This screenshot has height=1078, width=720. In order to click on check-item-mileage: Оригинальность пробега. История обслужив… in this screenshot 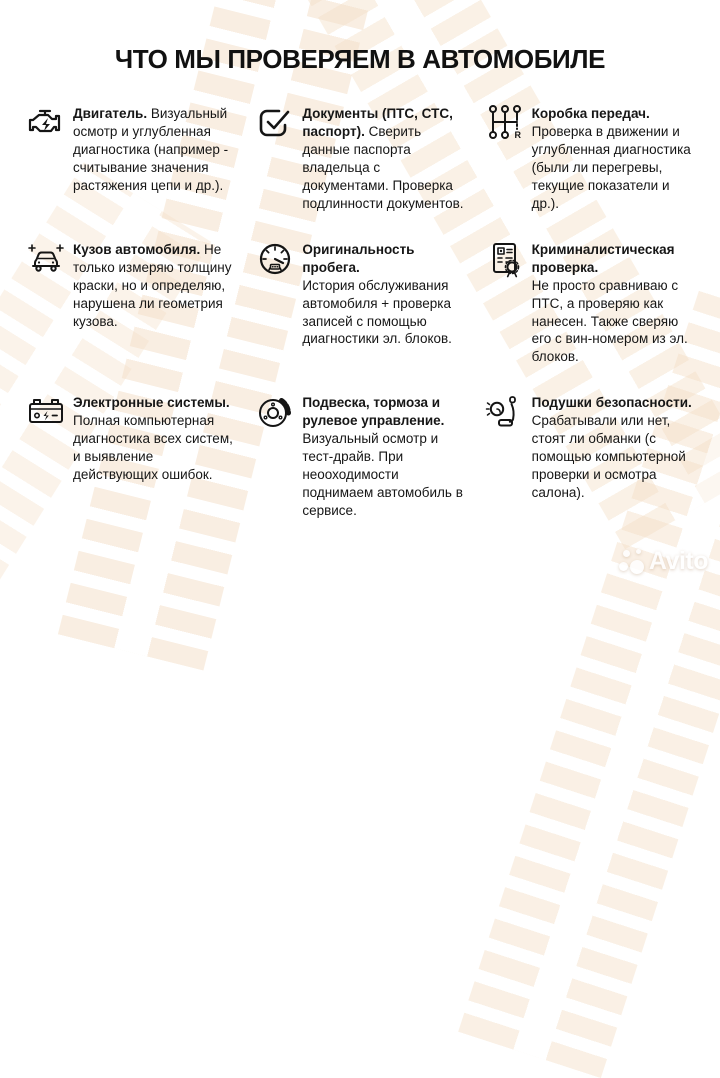, I will do `click(360, 304)`.